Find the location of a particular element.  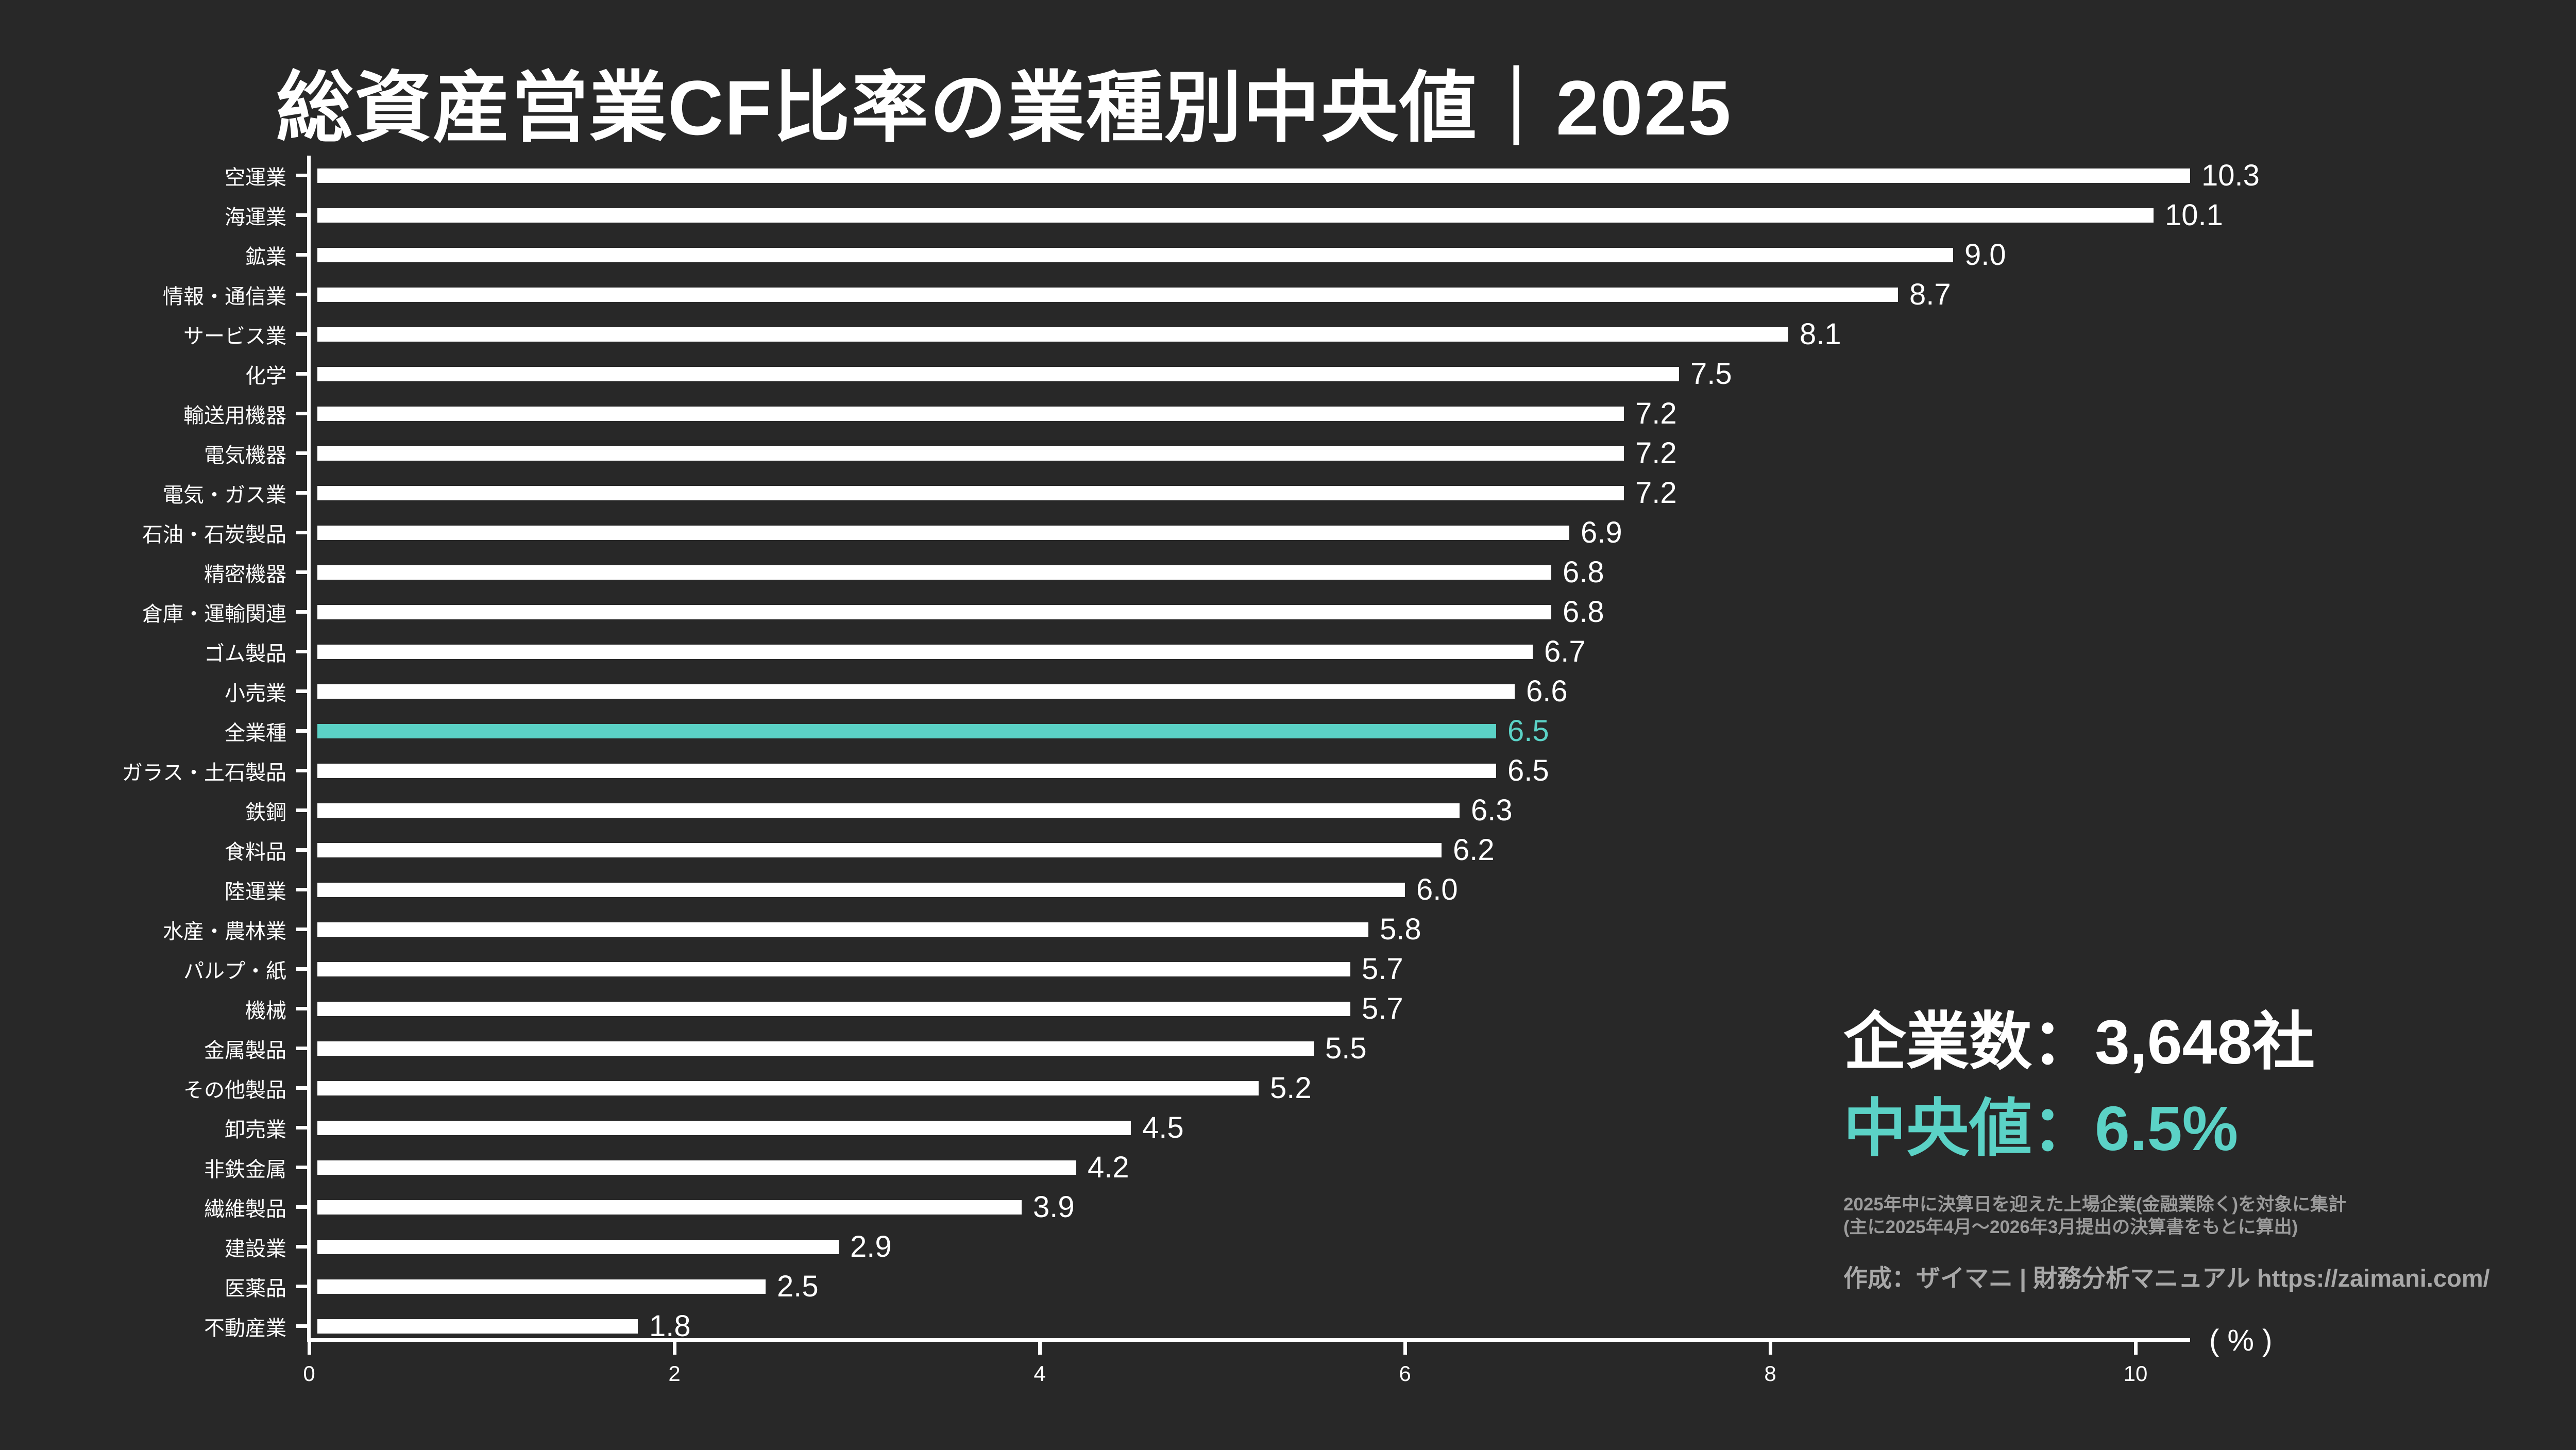

chart-row: 建設業 2.9 is located at coordinates (1185, 1247).